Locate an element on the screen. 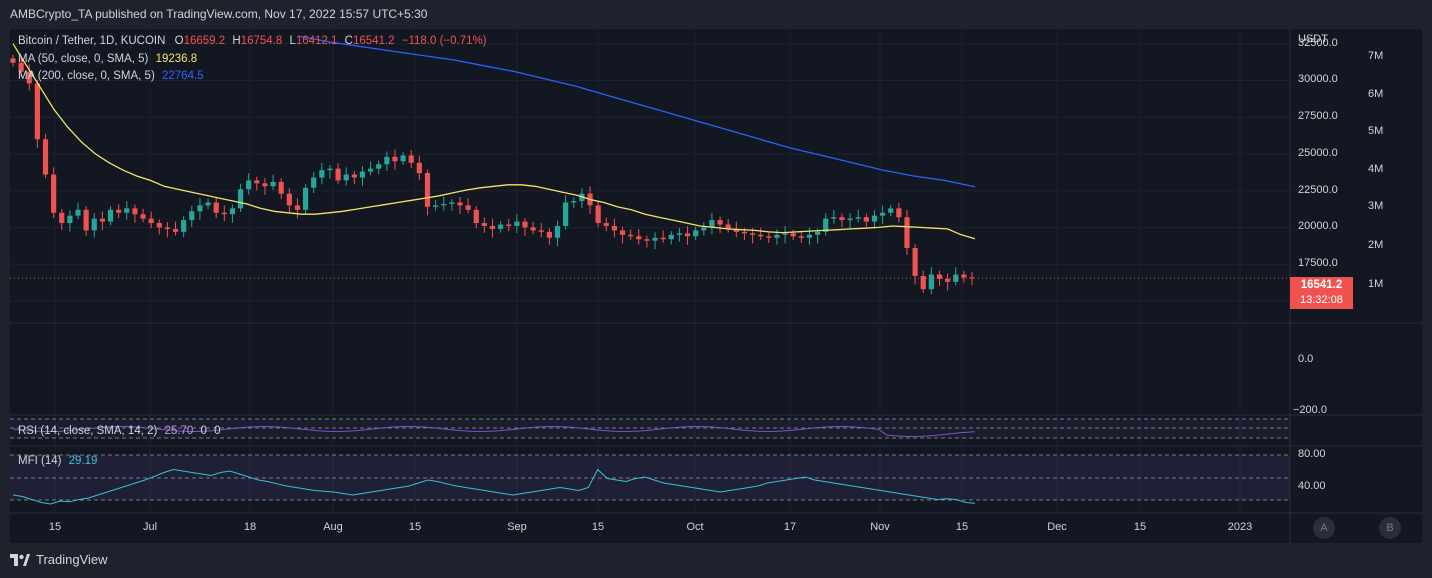 The width and height of the screenshot is (1432, 578). mfi-value: 29.19 is located at coordinates (83, 461).